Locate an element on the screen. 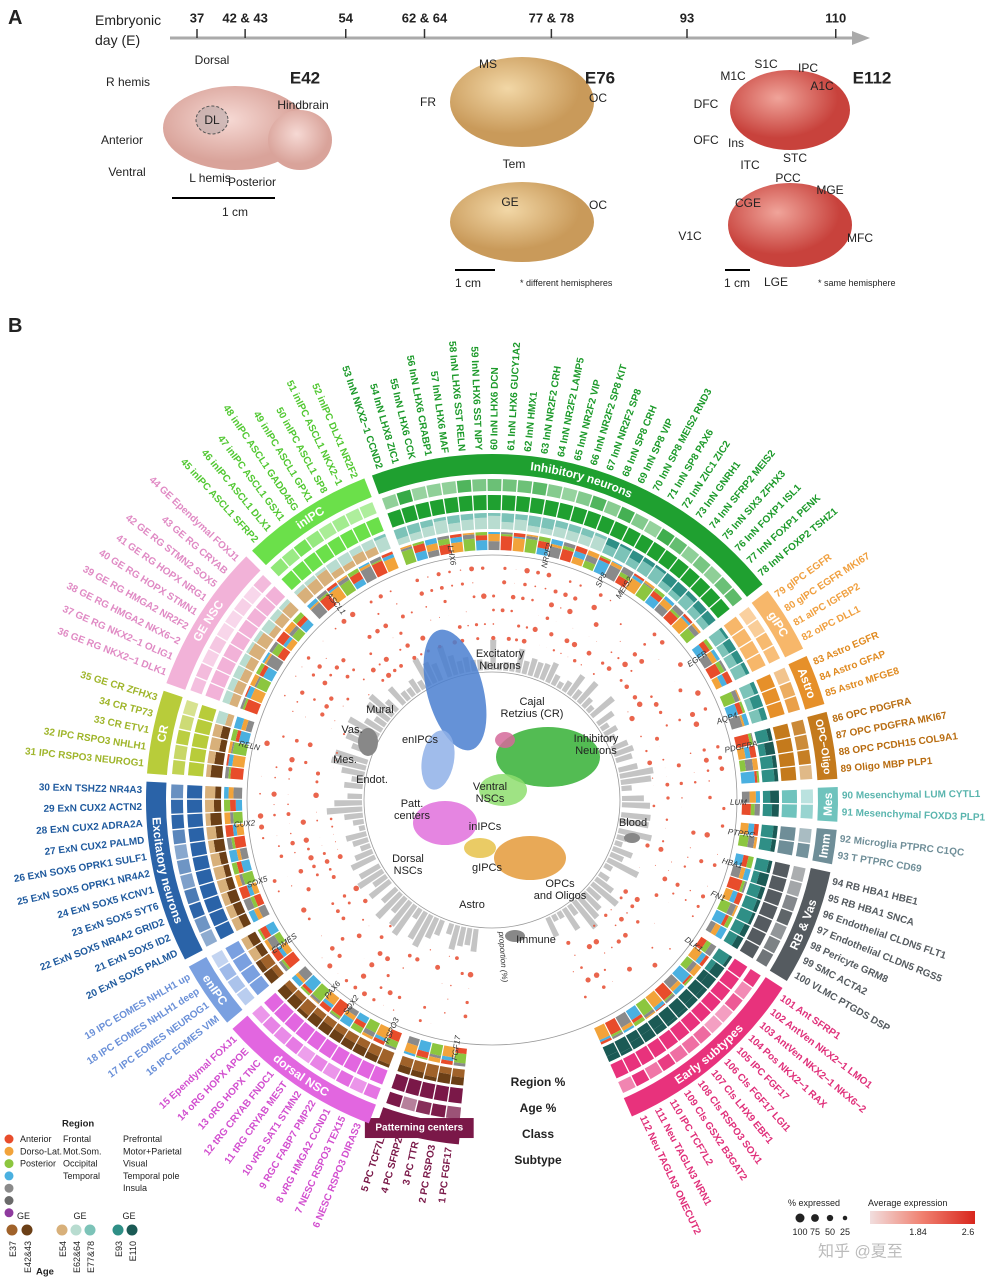  class-band is located at coordinates (824, 846).